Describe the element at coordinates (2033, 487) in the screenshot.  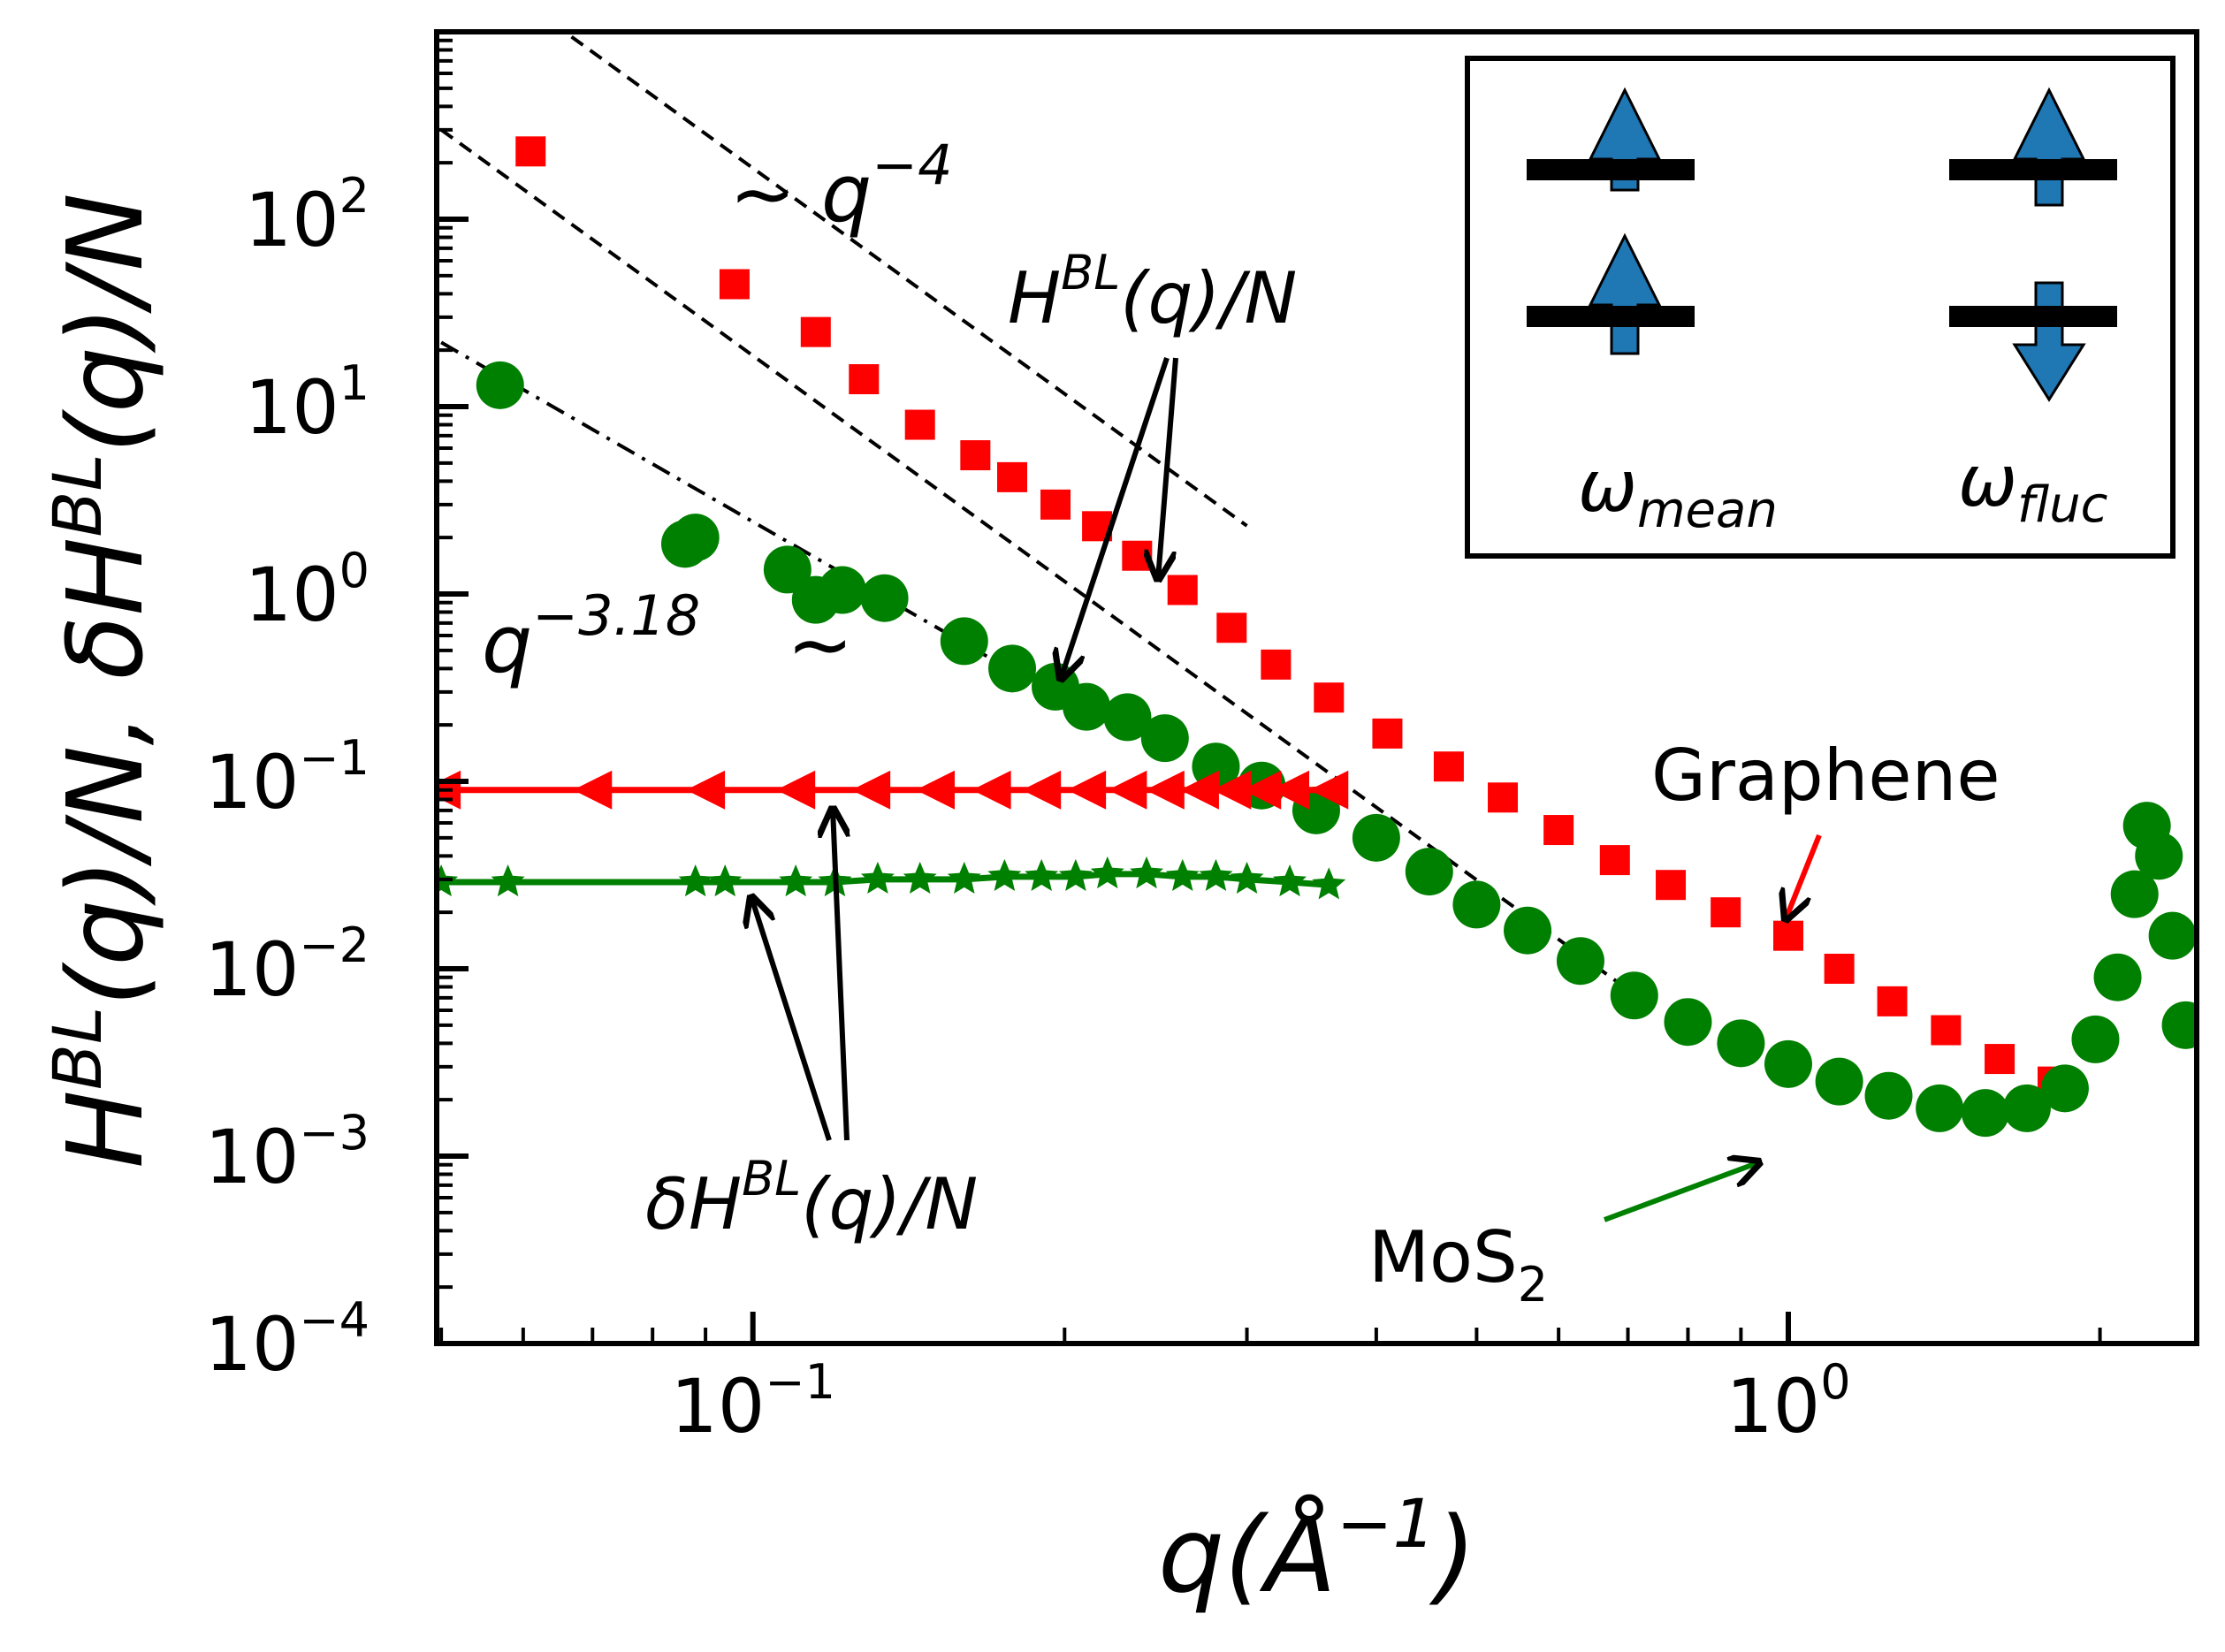
I see `legend-fluc-label: ωfluc` at that location.